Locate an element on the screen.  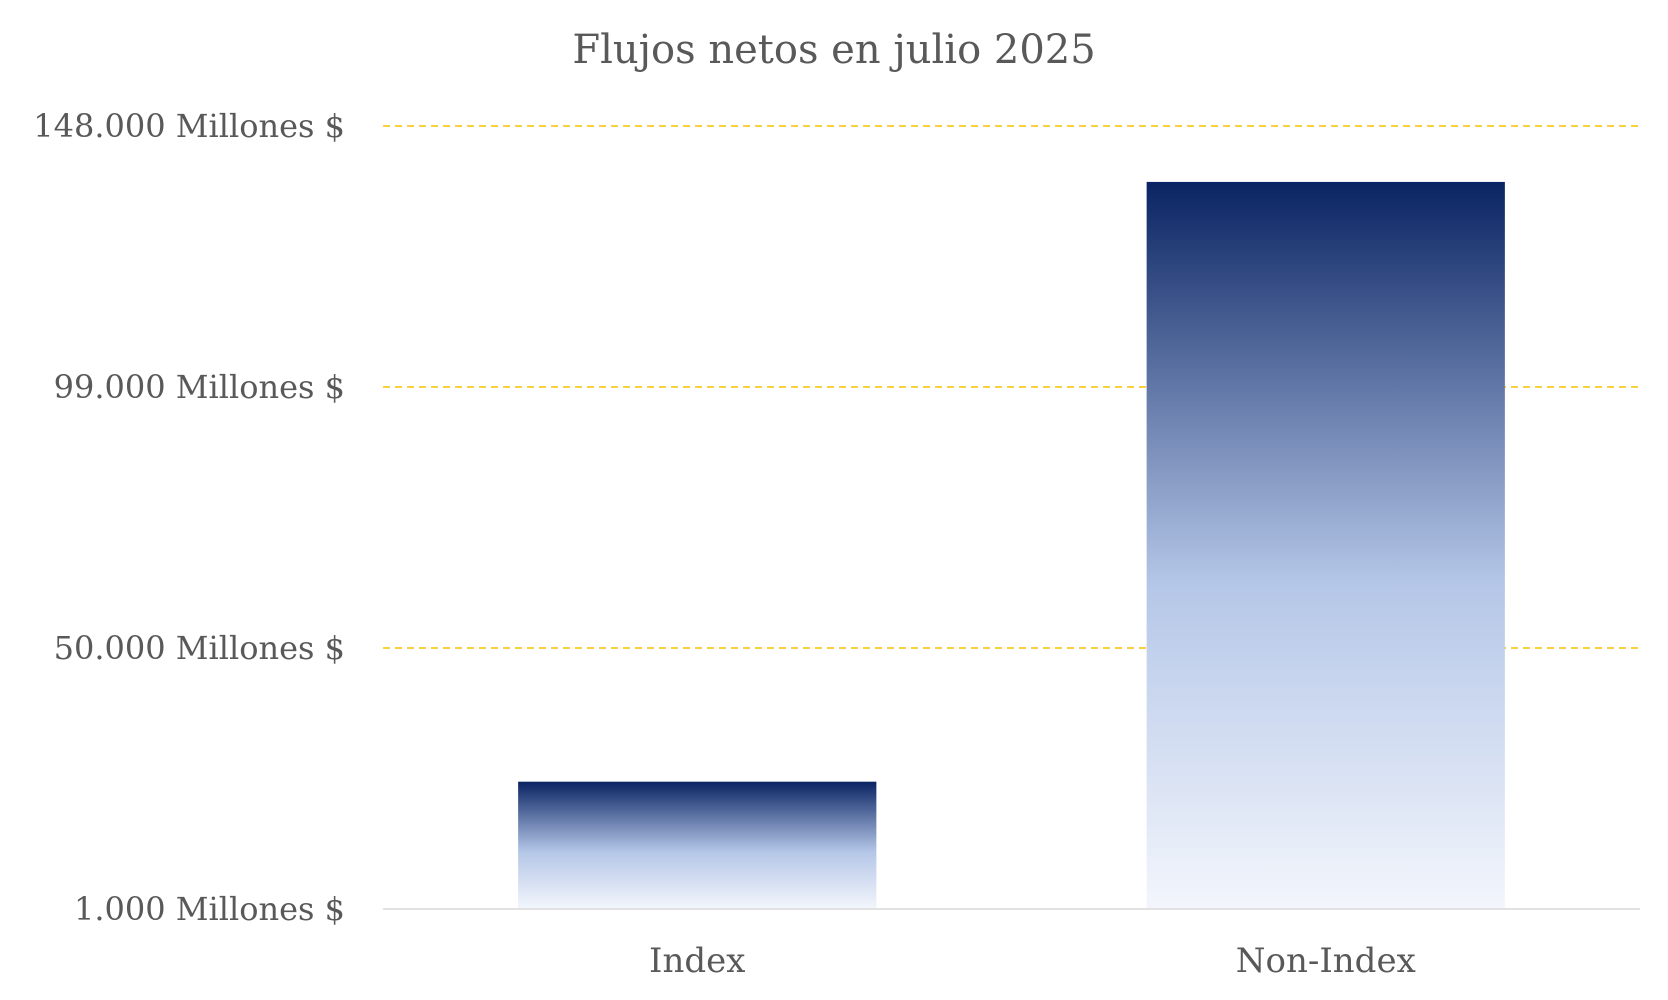
y-tick-label: 148.000 Millones $ is located at coordinates (189, 126).